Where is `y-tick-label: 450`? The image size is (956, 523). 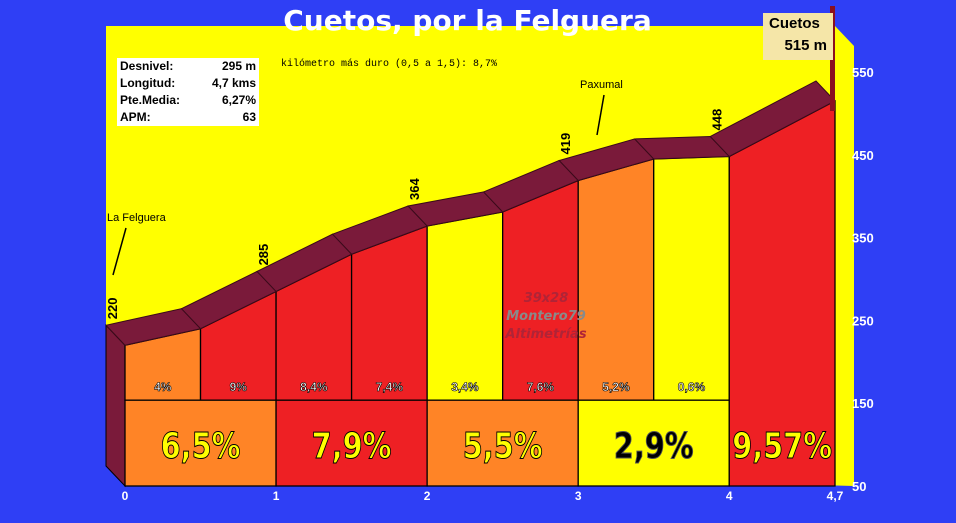
y-tick-label: 450 is located at coordinates (863, 155).